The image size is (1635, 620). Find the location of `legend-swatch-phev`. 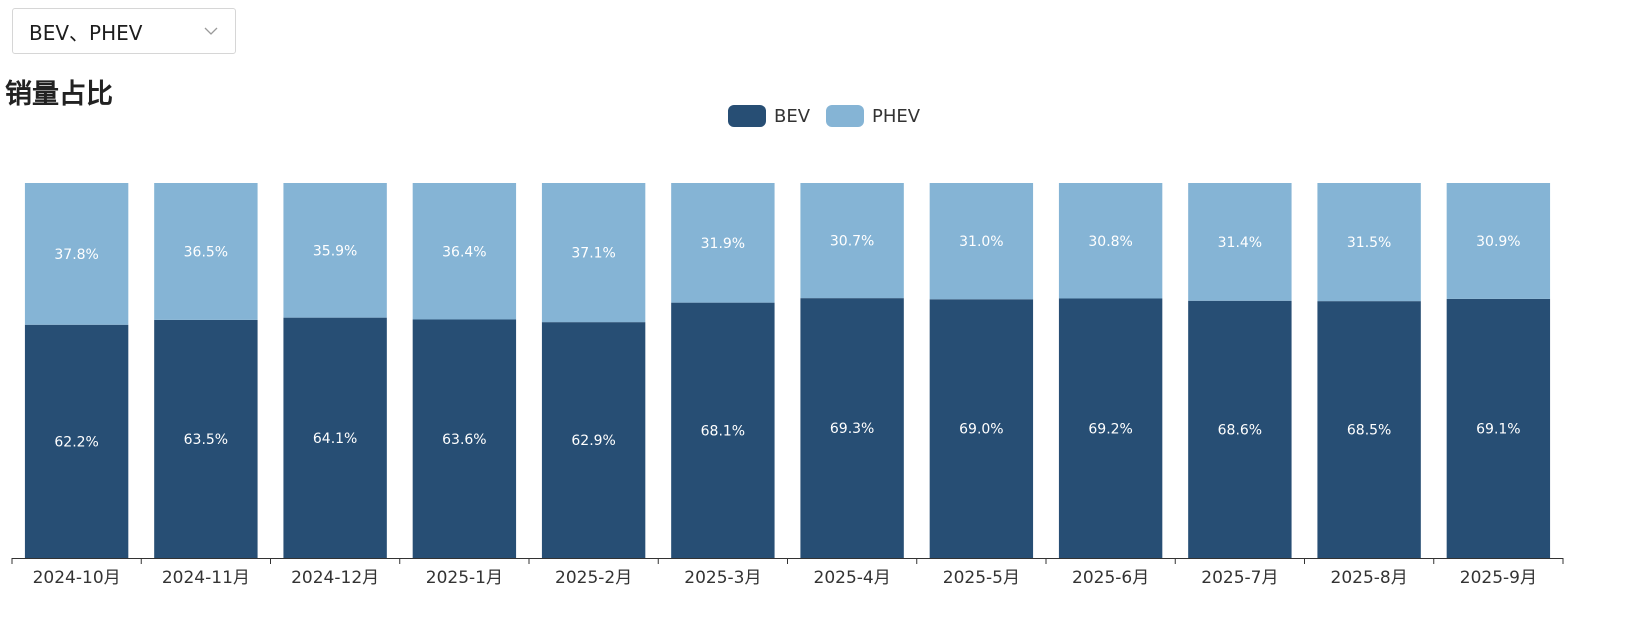

legend-swatch-phev is located at coordinates (845, 116).